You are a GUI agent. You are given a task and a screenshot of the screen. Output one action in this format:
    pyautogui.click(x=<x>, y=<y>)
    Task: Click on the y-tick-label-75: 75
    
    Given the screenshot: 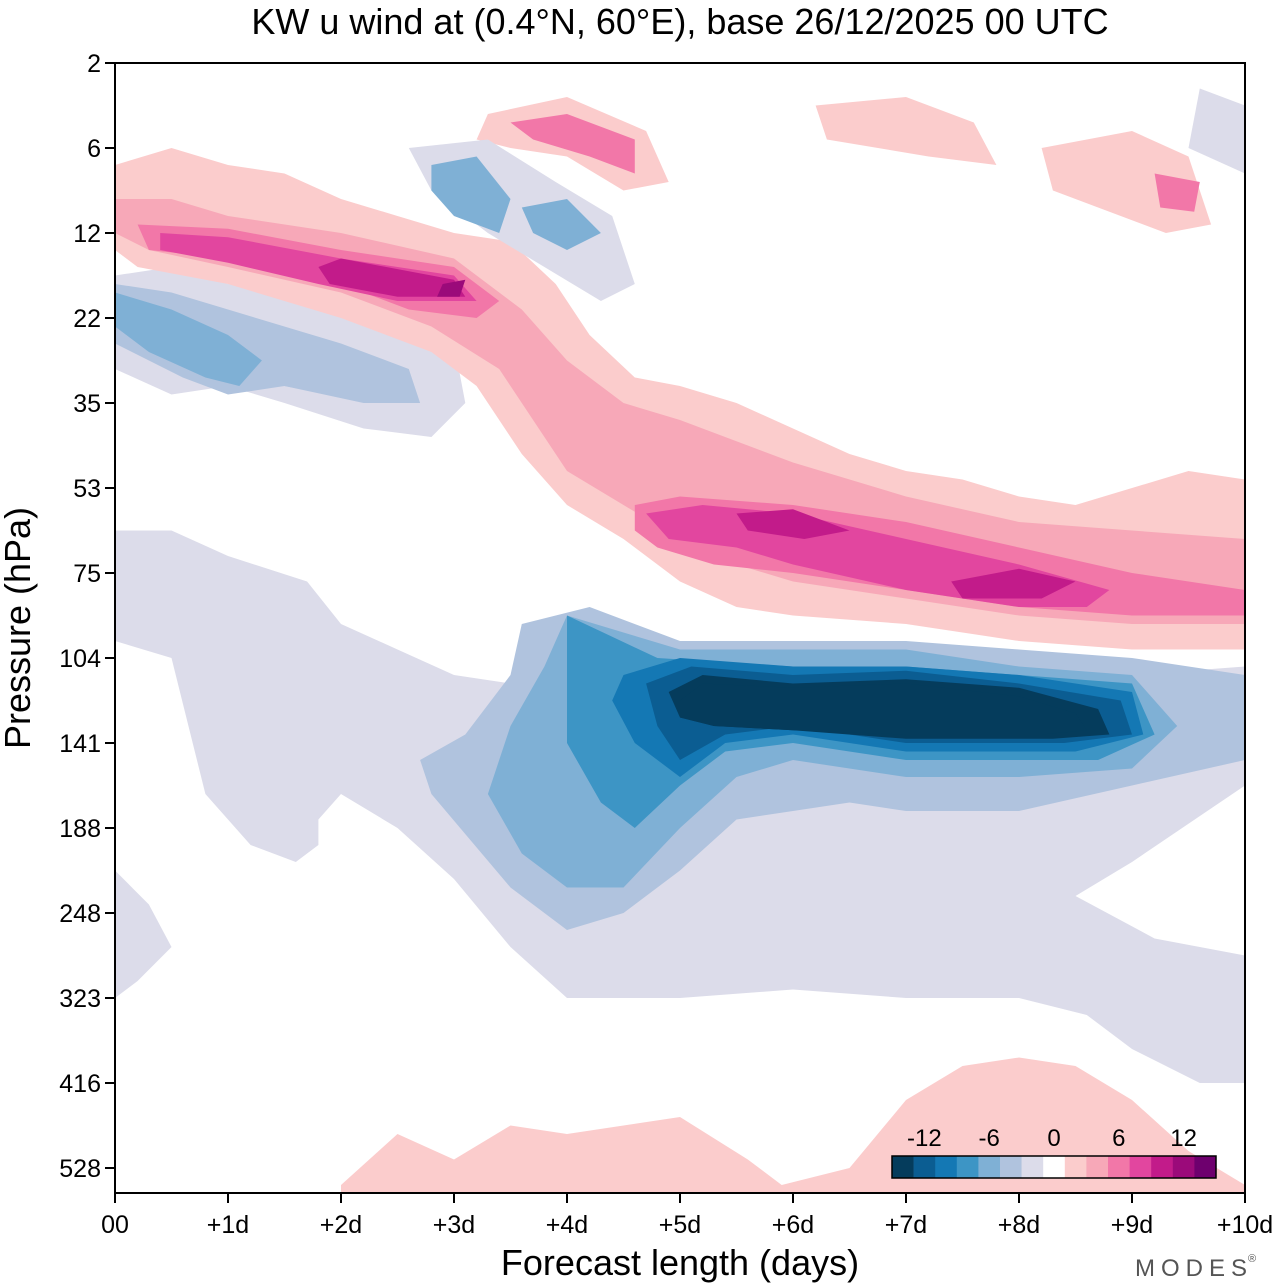 What is the action you would take?
    pyautogui.click(x=87, y=574)
    